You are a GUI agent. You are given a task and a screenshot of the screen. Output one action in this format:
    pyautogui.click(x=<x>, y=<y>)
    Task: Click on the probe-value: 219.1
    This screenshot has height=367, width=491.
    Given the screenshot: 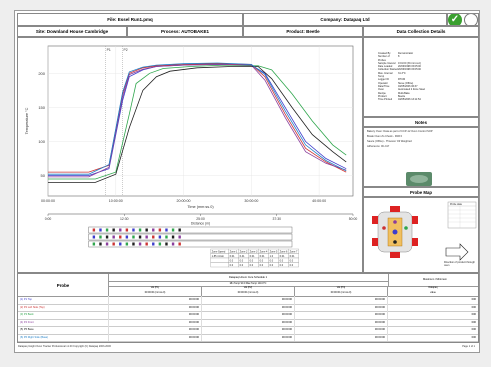 What is the action you would take?
    pyautogui.click(x=478, y=300)
    